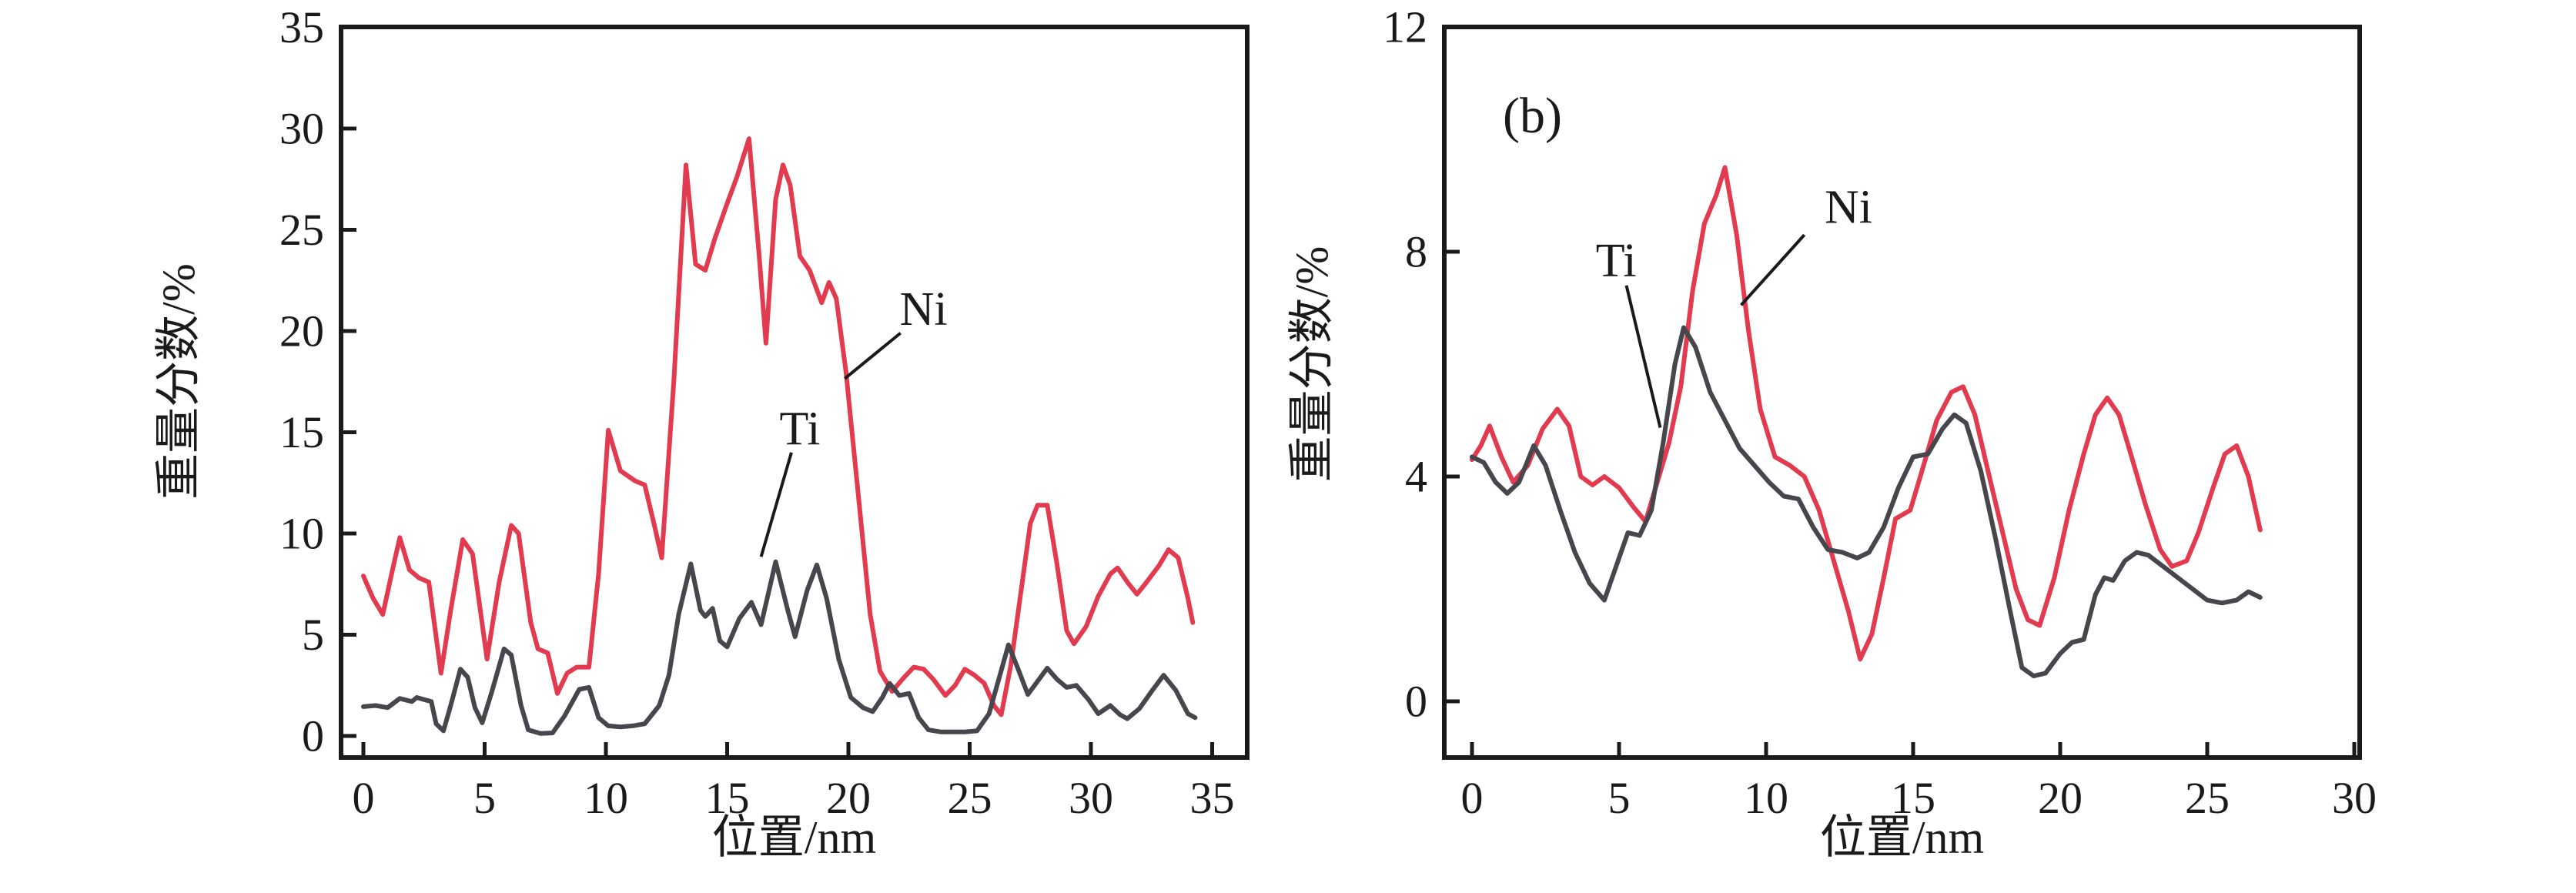 The width and height of the screenshot is (2576, 893). I want to click on y-tick-label: 10, so click(302, 534).